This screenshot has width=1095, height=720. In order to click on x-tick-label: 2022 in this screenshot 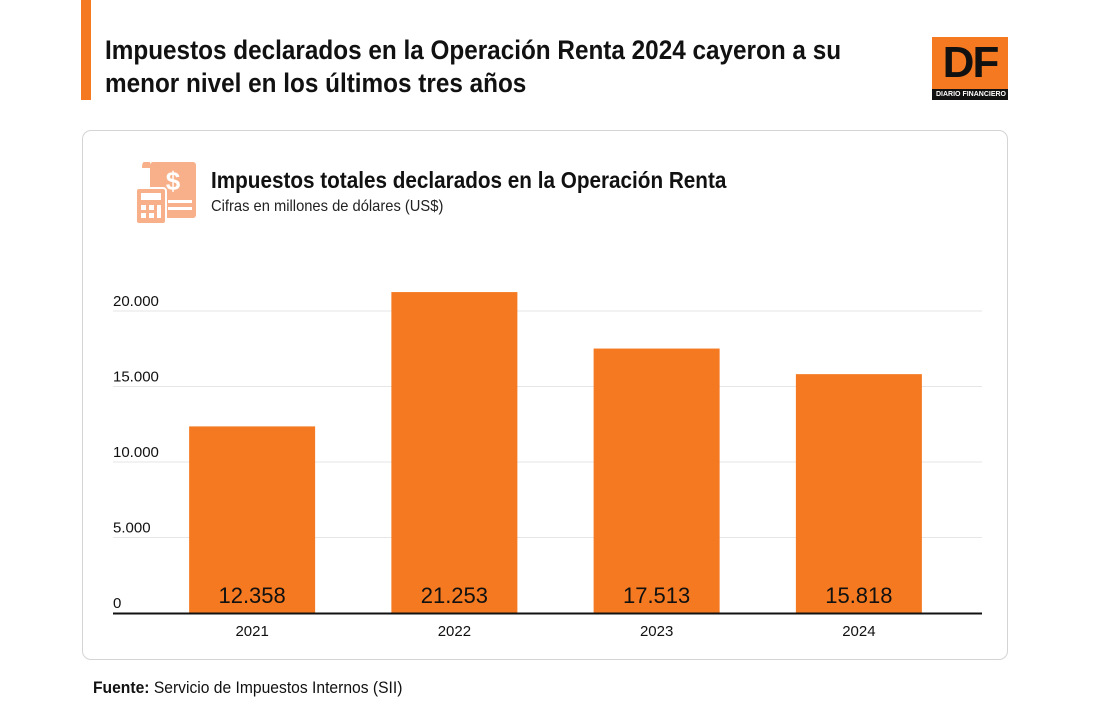, I will do `click(454, 631)`.